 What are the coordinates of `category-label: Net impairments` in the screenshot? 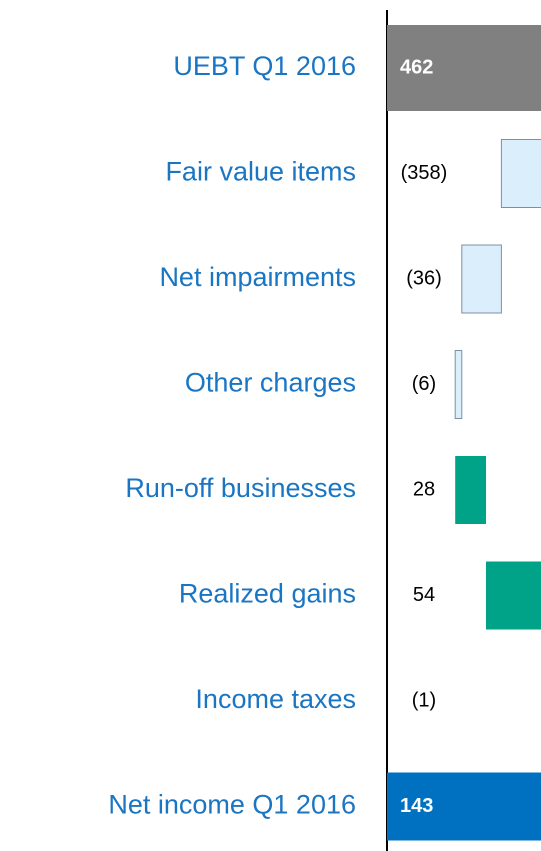 It's located at (257, 277).